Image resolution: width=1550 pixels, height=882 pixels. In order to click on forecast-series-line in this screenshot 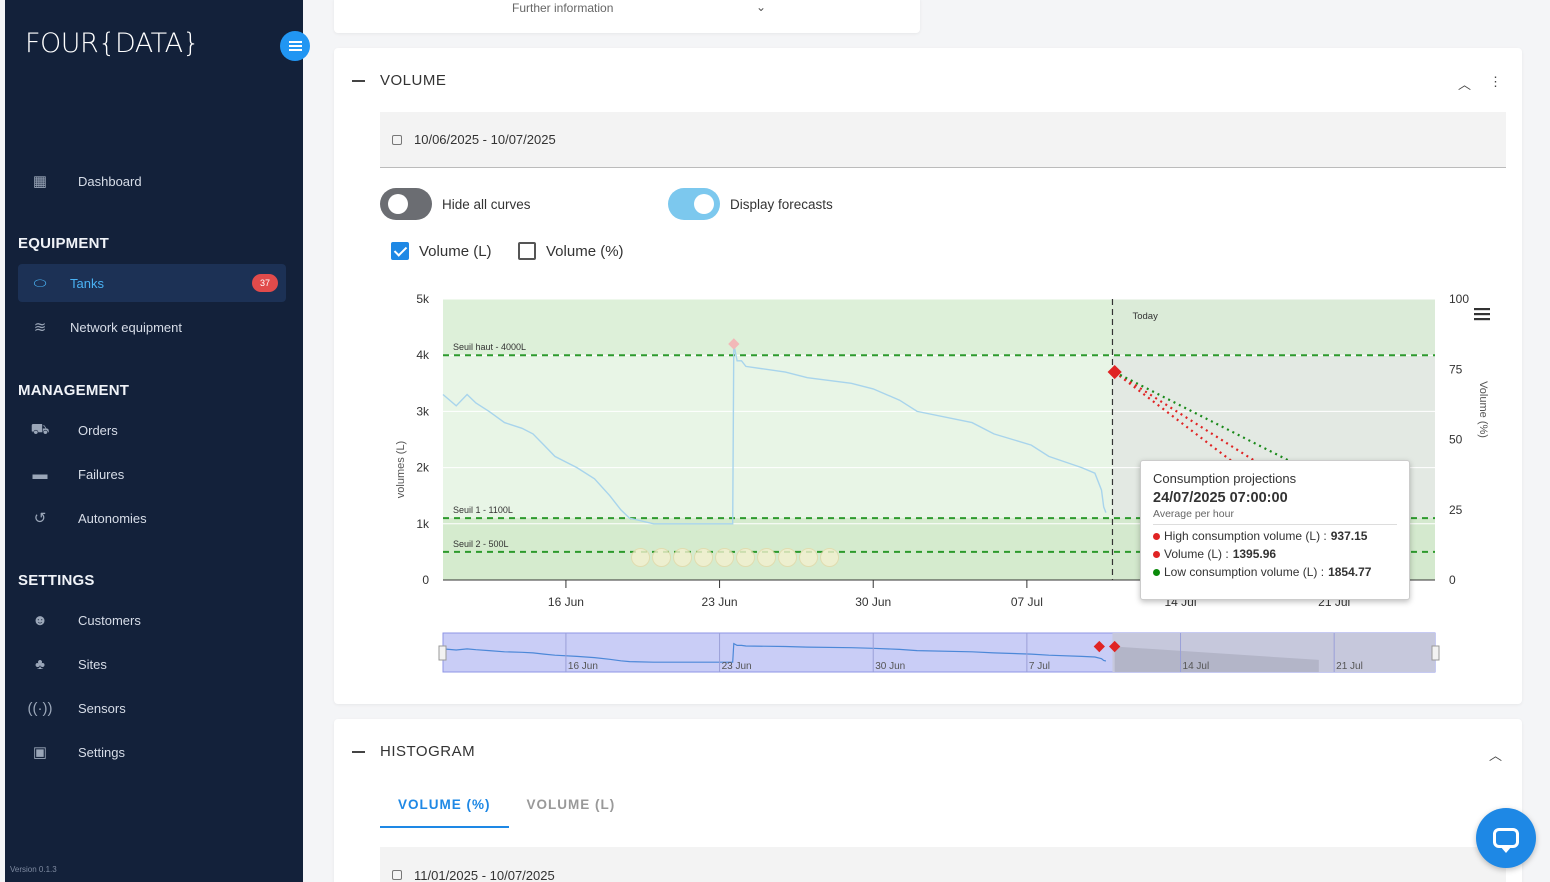, I will do `click(1217, 450)`.